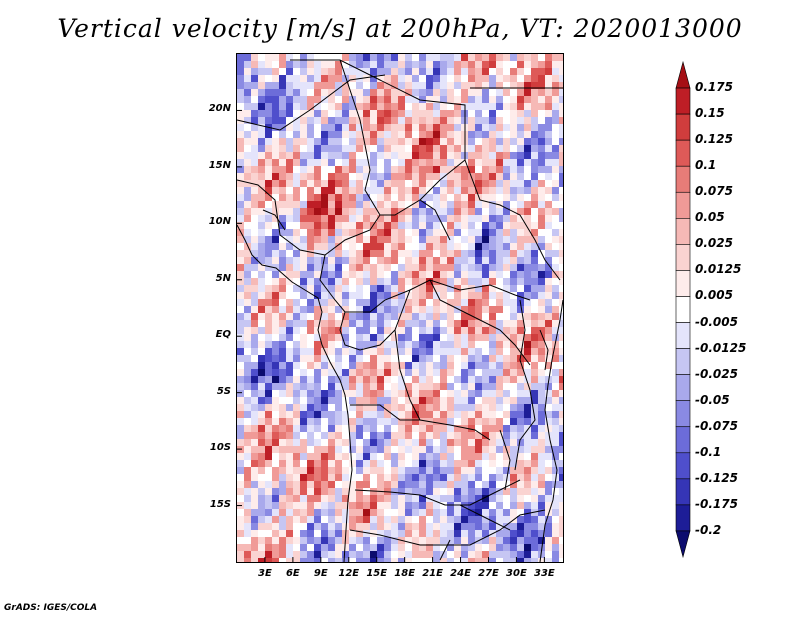 The image size is (800, 618). Describe the element at coordinates (377, 573) in the screenshot. I see `lon-tick-label: 15E` at that location.